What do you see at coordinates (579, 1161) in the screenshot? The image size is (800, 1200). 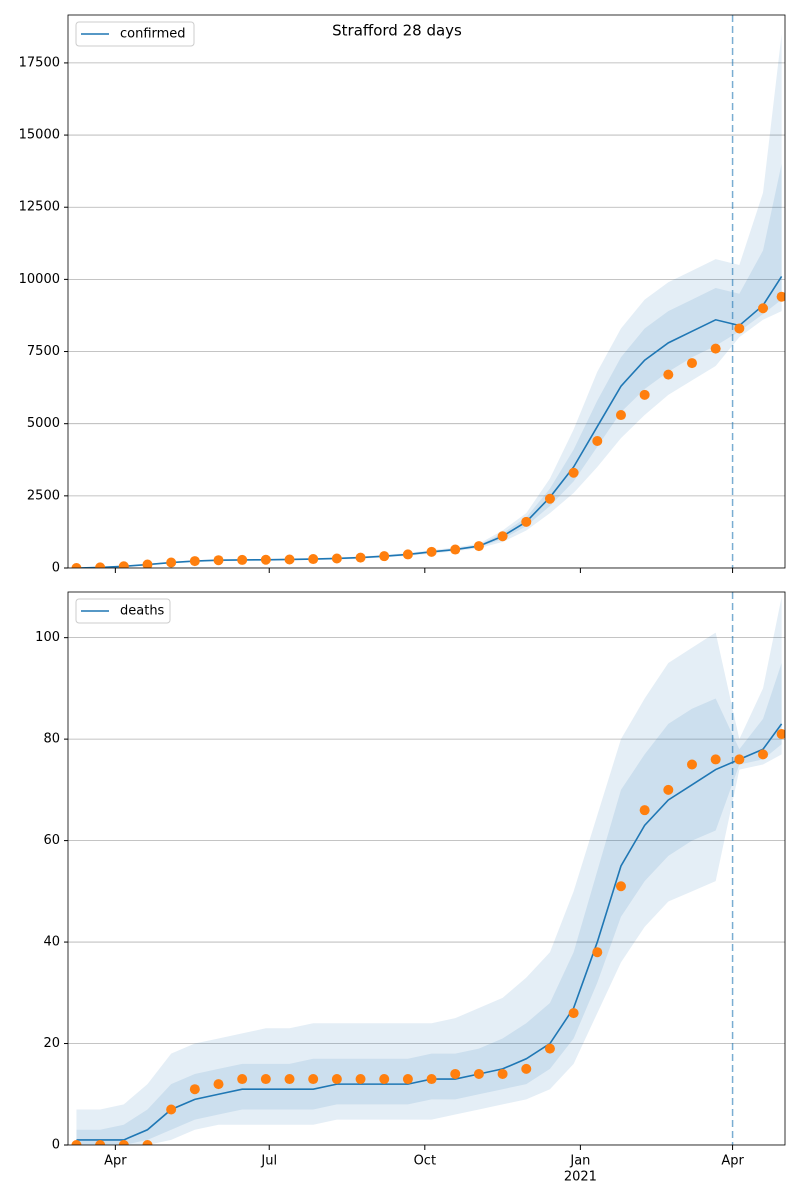 I see `x-tick-label: Jan` at bounding box center [579, 1161].